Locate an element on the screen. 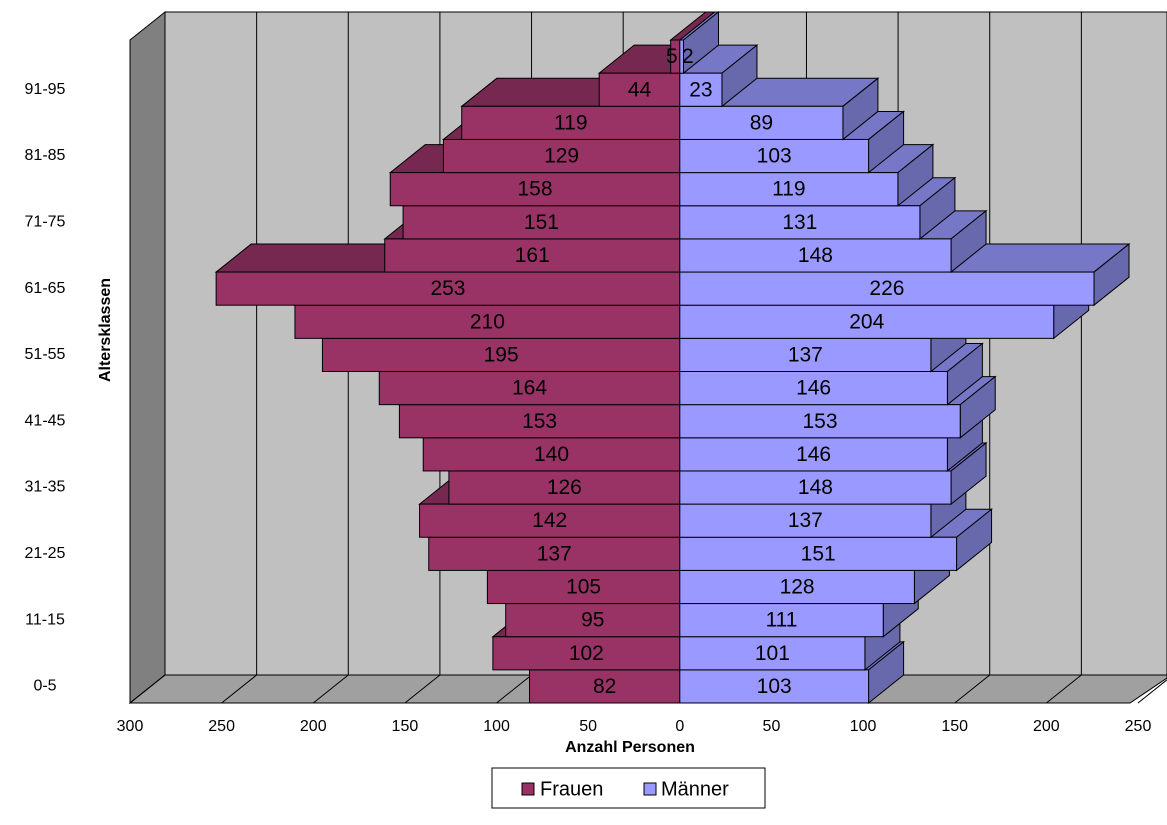 The height and width of the screenshot is (825, 1167). y-tick-label: 21-25 is located at coordinates (45, 553).